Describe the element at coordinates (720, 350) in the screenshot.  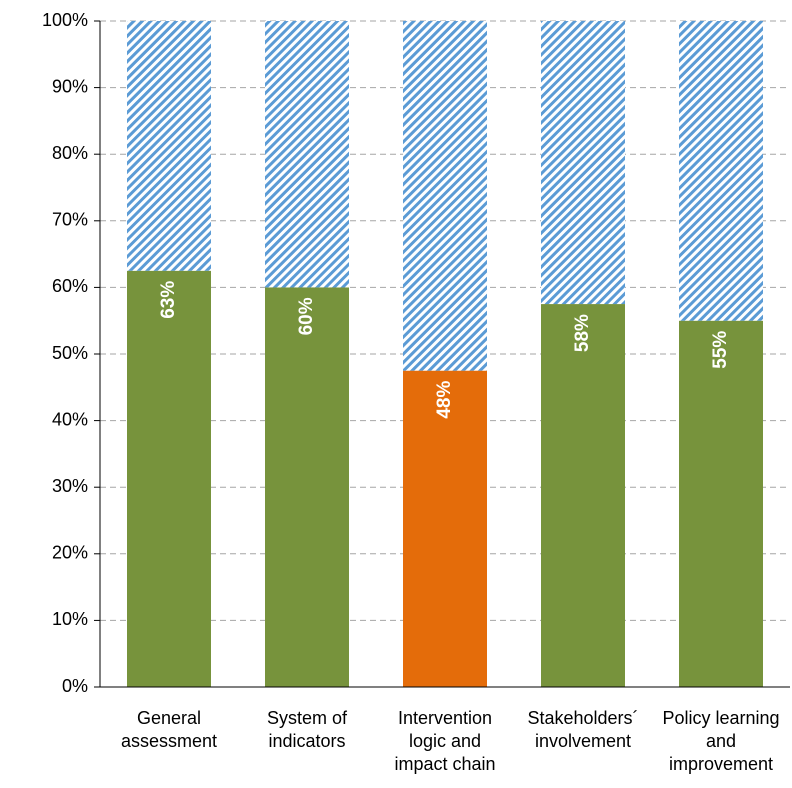
I see `data-label: 55%` at that location.